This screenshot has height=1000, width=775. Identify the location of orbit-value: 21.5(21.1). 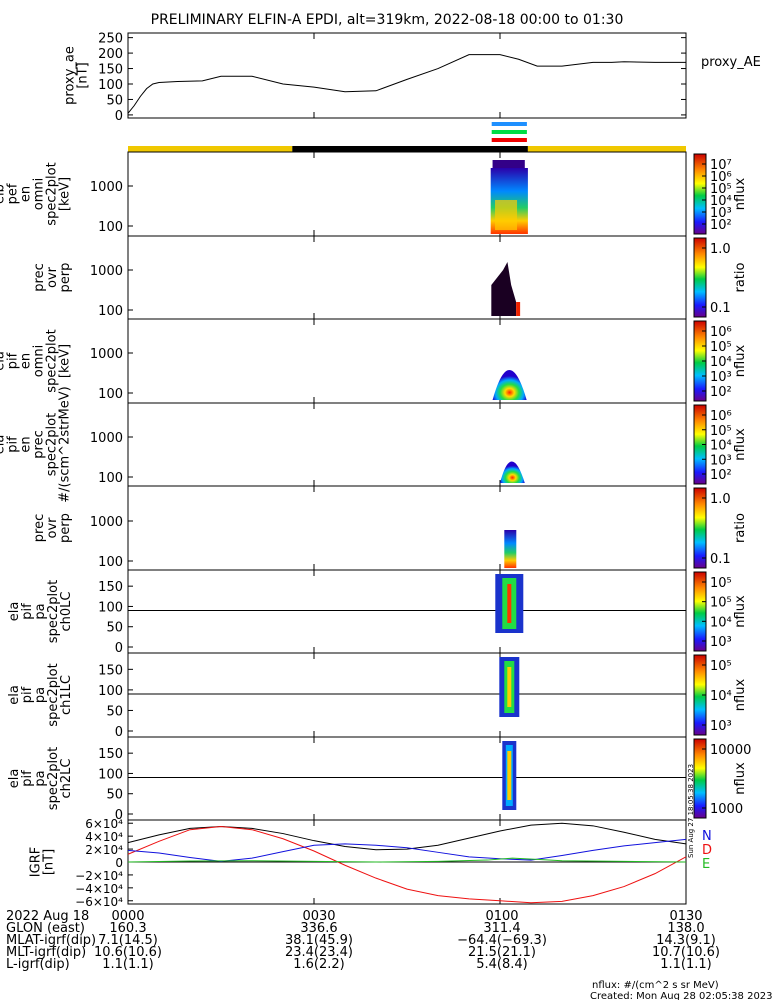
(502, 952).